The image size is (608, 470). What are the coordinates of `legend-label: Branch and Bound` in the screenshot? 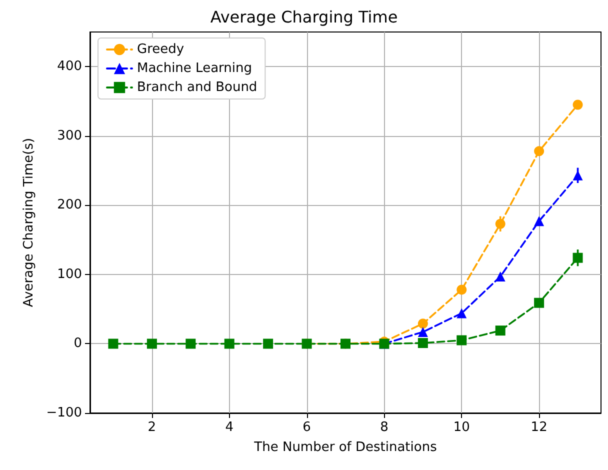 It's located at (197, 87).